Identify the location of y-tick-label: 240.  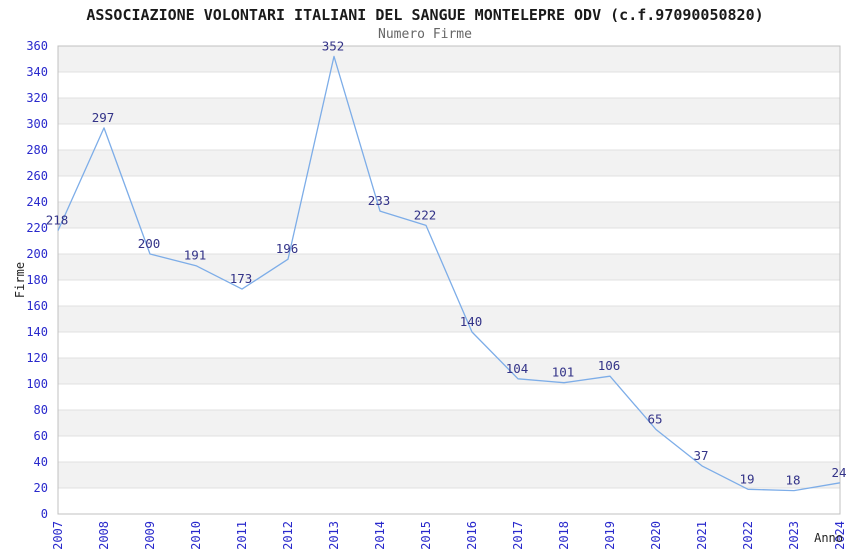
(37, 202).